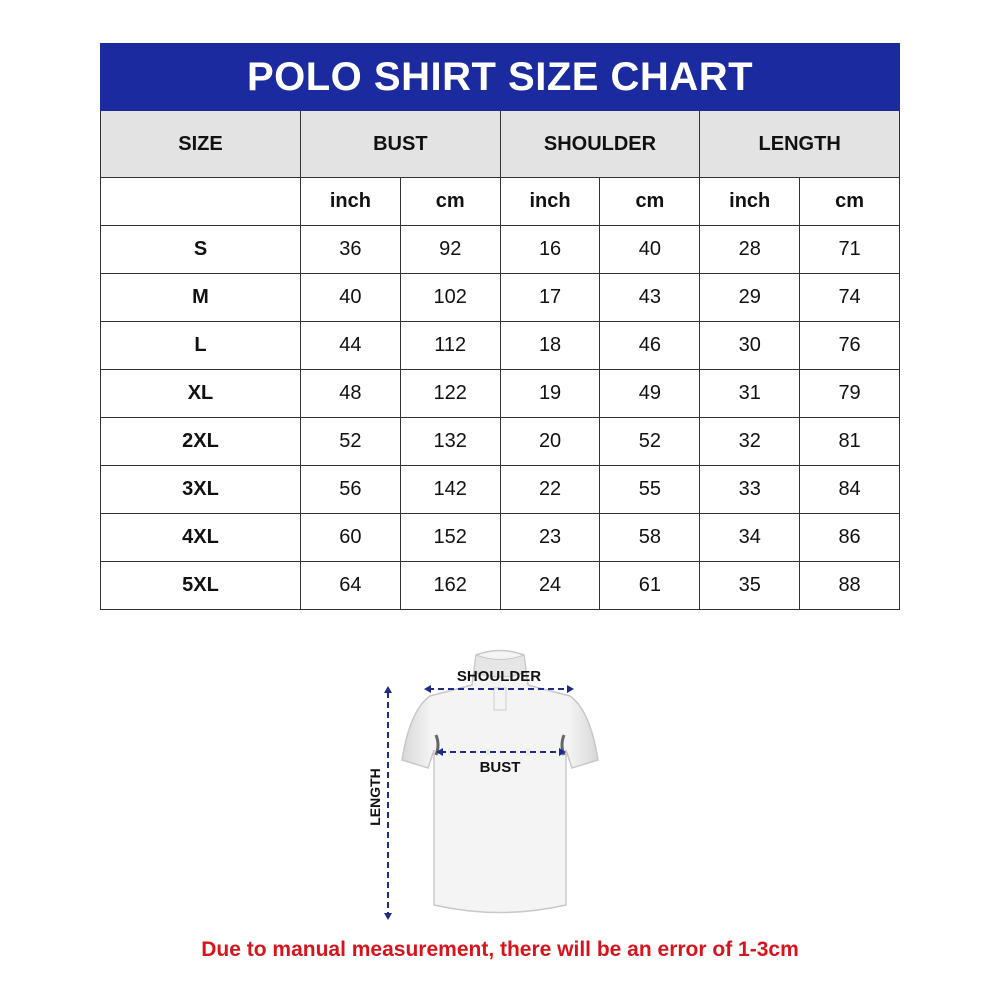 The image size is (1000, 1000). Describe the element at coordinates (400, 144) in the screenshot. I see `header-bust: BUST` at that location.